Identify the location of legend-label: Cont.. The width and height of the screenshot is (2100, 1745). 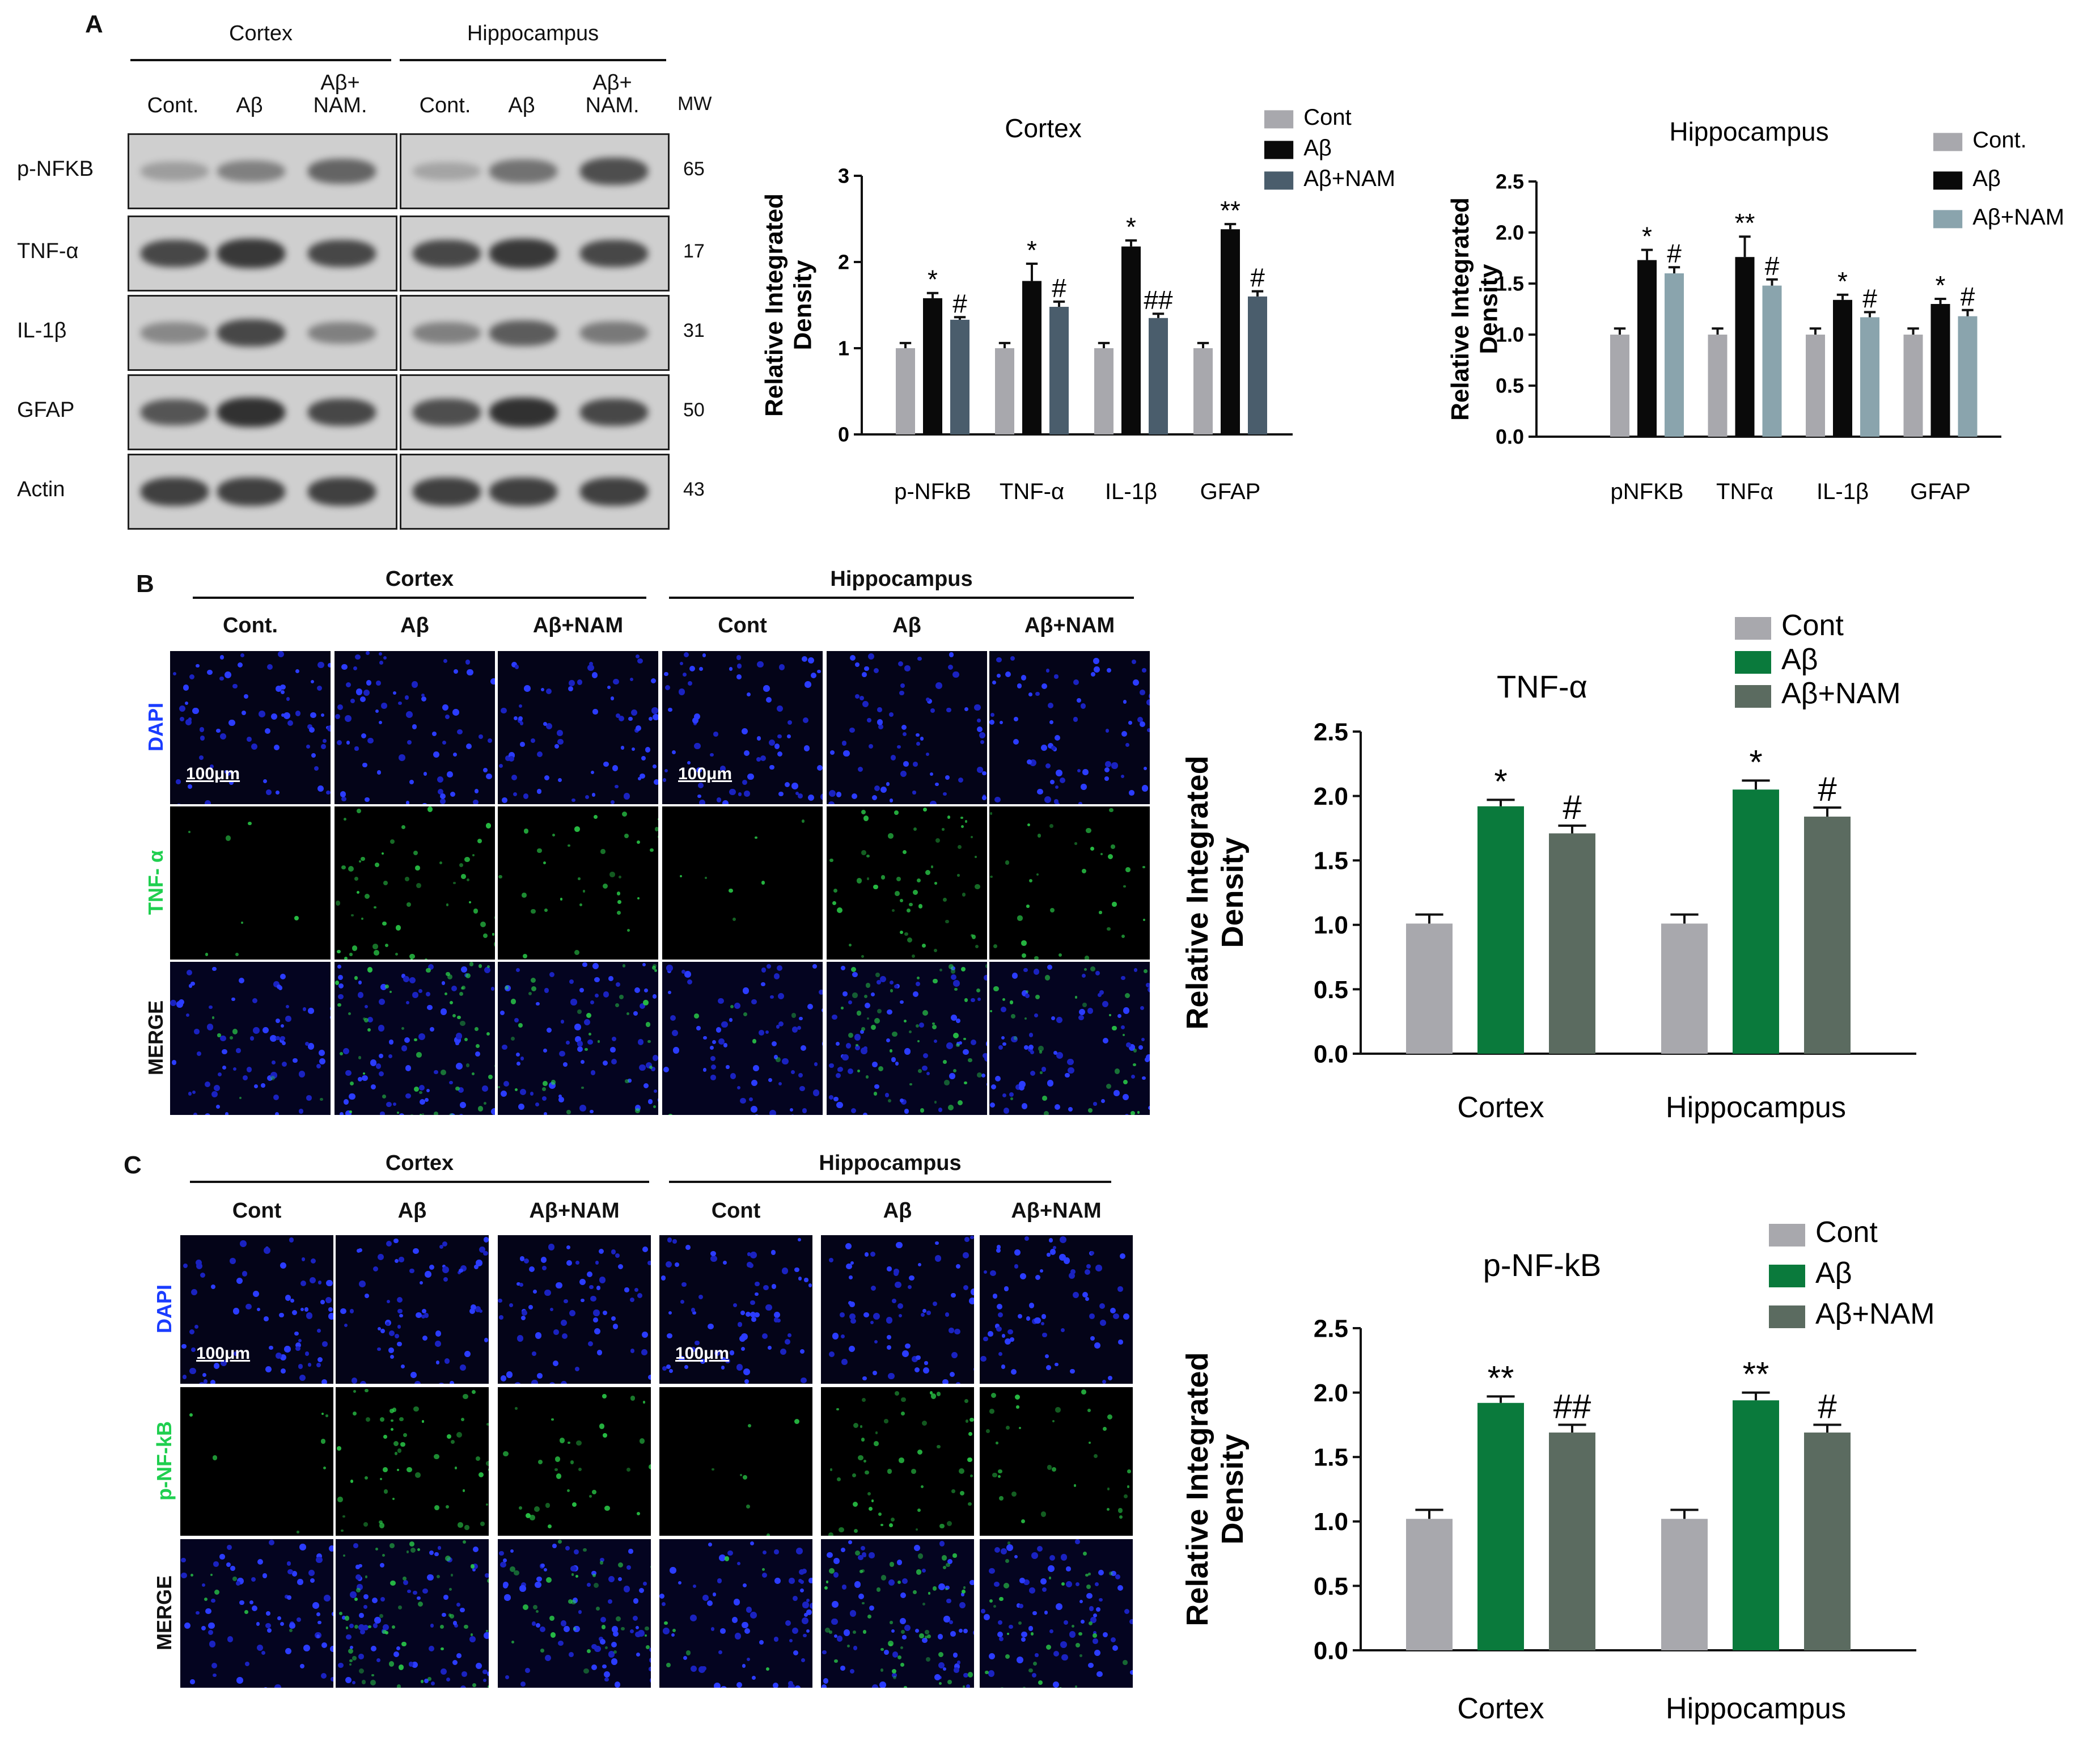
(1999, 140).